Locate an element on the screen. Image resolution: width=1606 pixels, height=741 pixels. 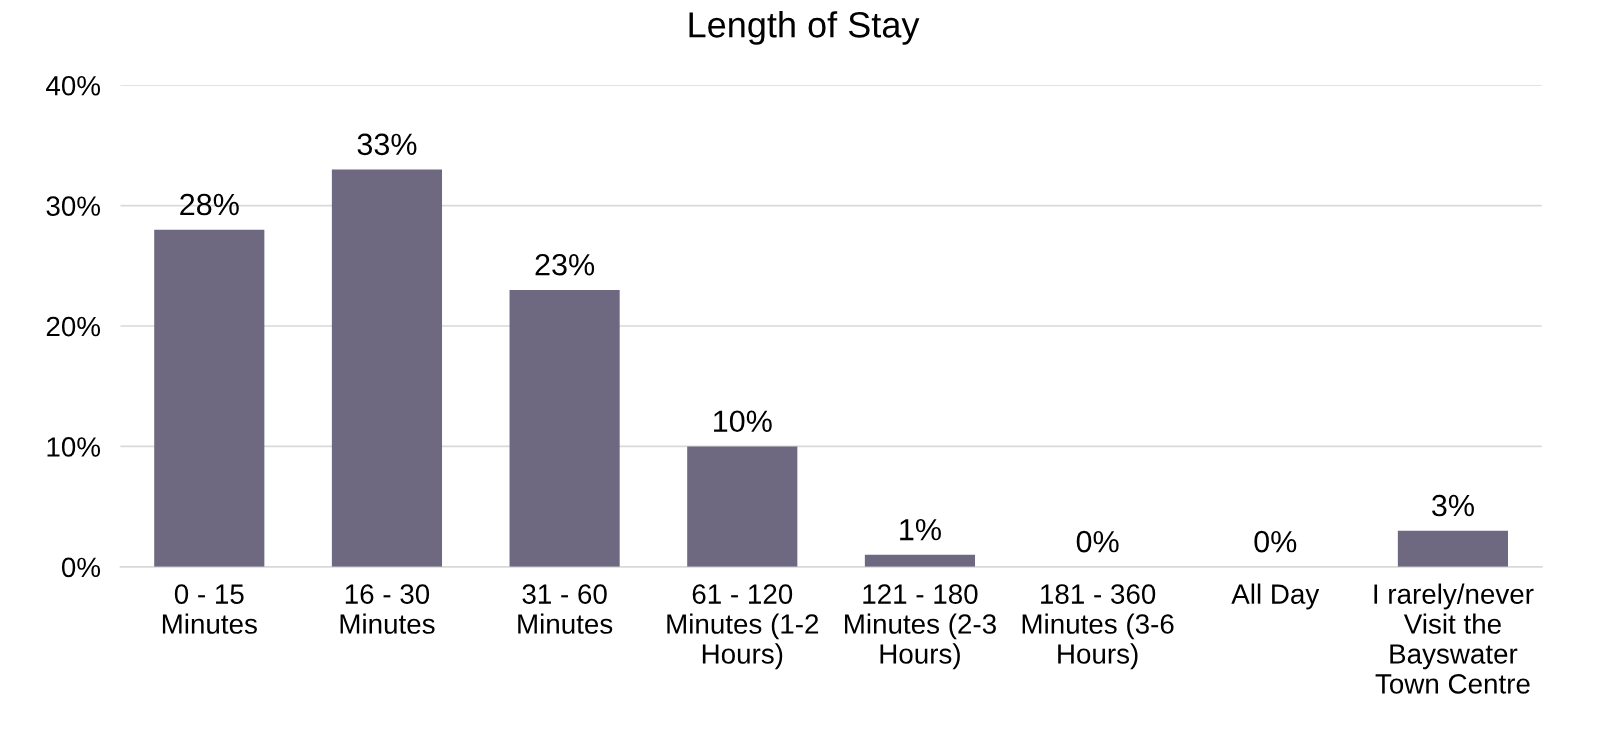
x-tick-label: 61 - 120 Minutes (1-2 Hours) is located at coordinates (743, 627).